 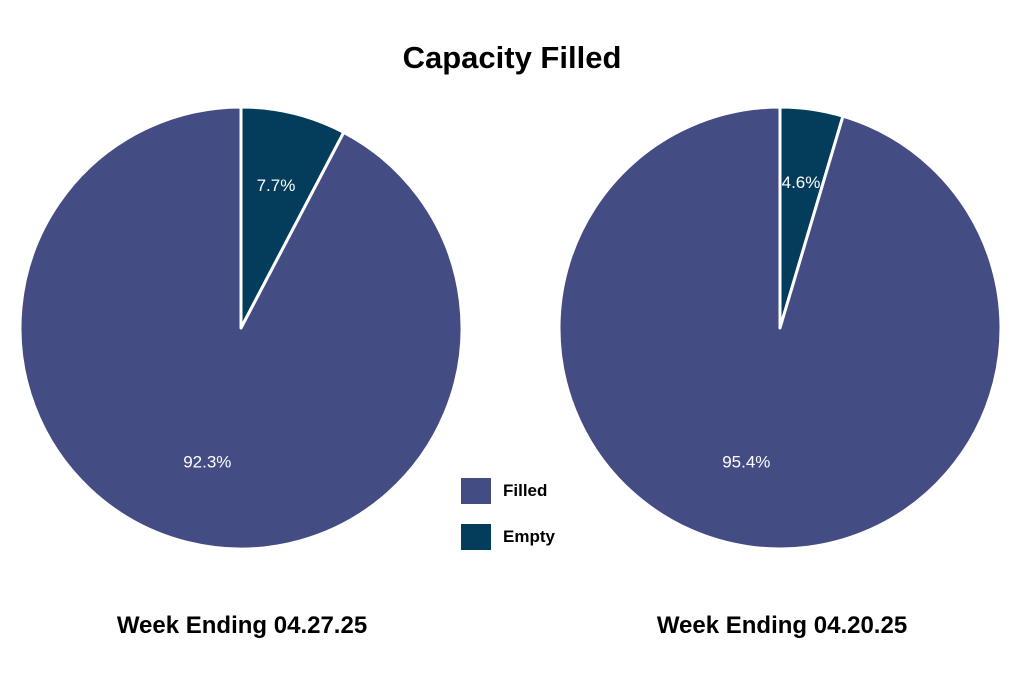 I want to click on slice-label-empty: 7.7%, so click(x=276, y=185).